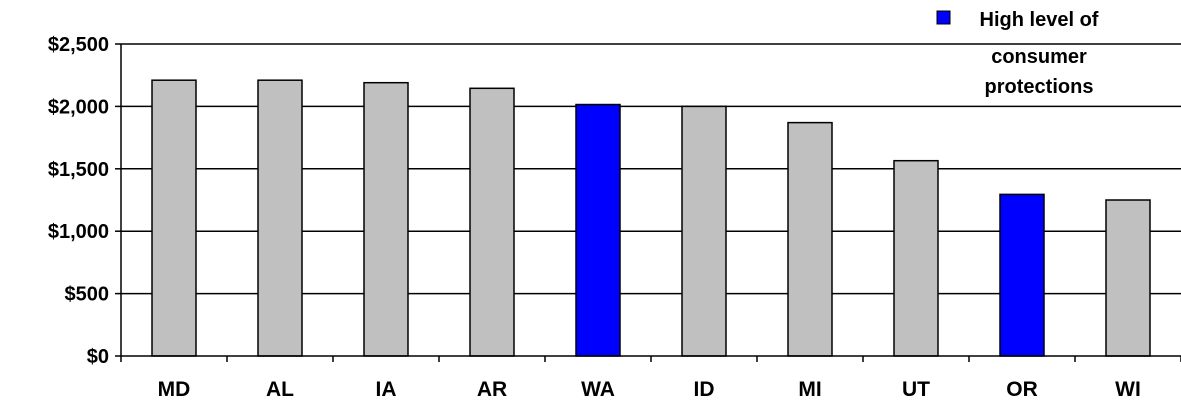 The height and width of the screenshot is (414, 1181). Describe the element at coordinates (943, 17) in the screenshot. I see `legend-swatch` at that location.